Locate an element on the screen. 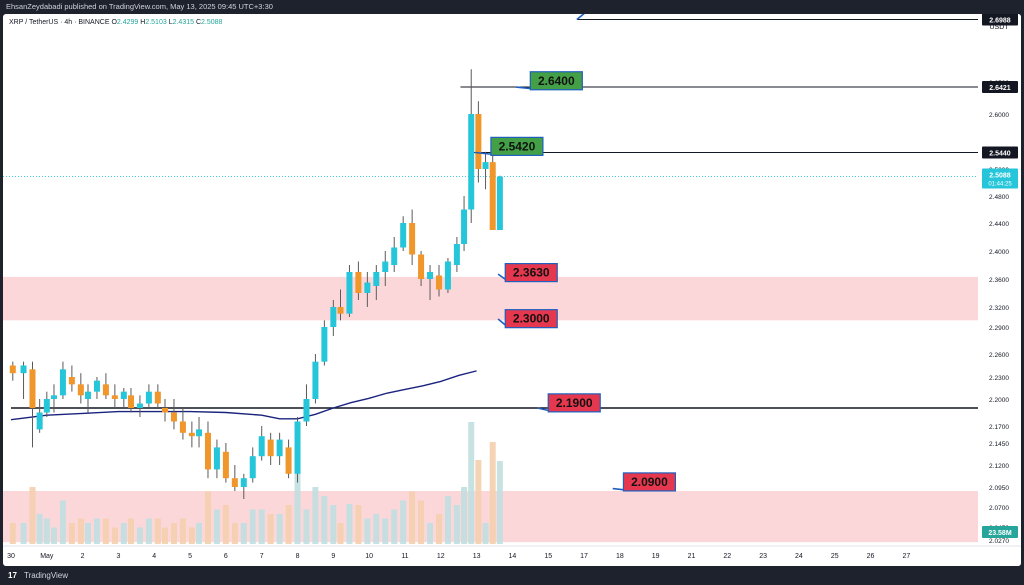 Image resolution: width=1024 pixels, height=585 pixels. annotation-label: 2.0900 is located at coordinates (649, 482).